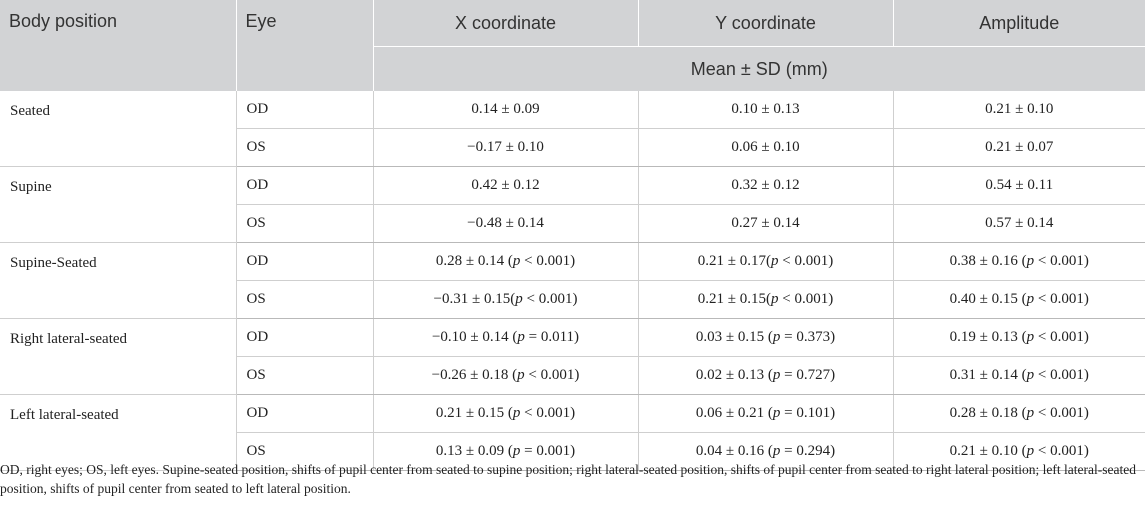  What do you see at coordinates (766, 451) in the screenshot?
I see `y-cell: 0.04 ± 0.16 (p = 0.294)` at bounding box center [766, 451].